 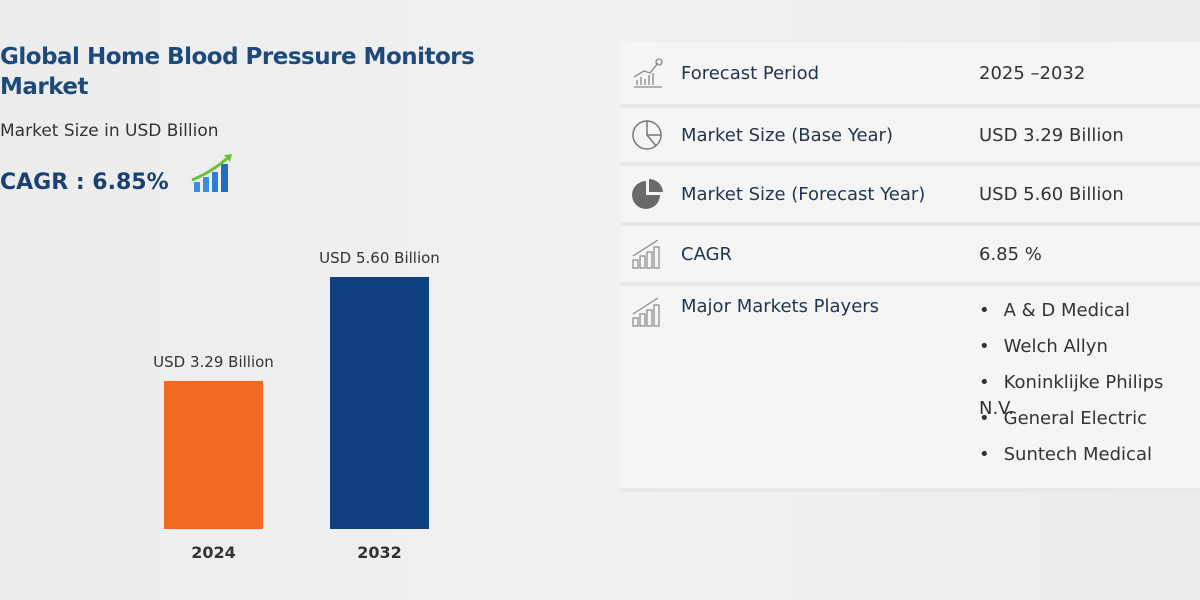 What do you see at coordinates (213, 552) in the screenshot?
I see `x-tick-label: 2024` at bounding box center [213, 552].